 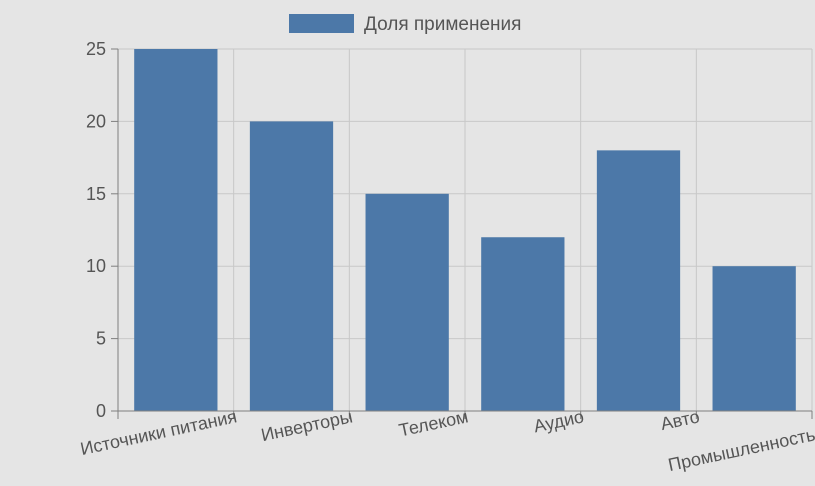 What do you see at coordinates (96, 230) in the screenshot?
I see `y-tick-labels: 0 5 10 15 20 25` at bounding box center [96, 230].